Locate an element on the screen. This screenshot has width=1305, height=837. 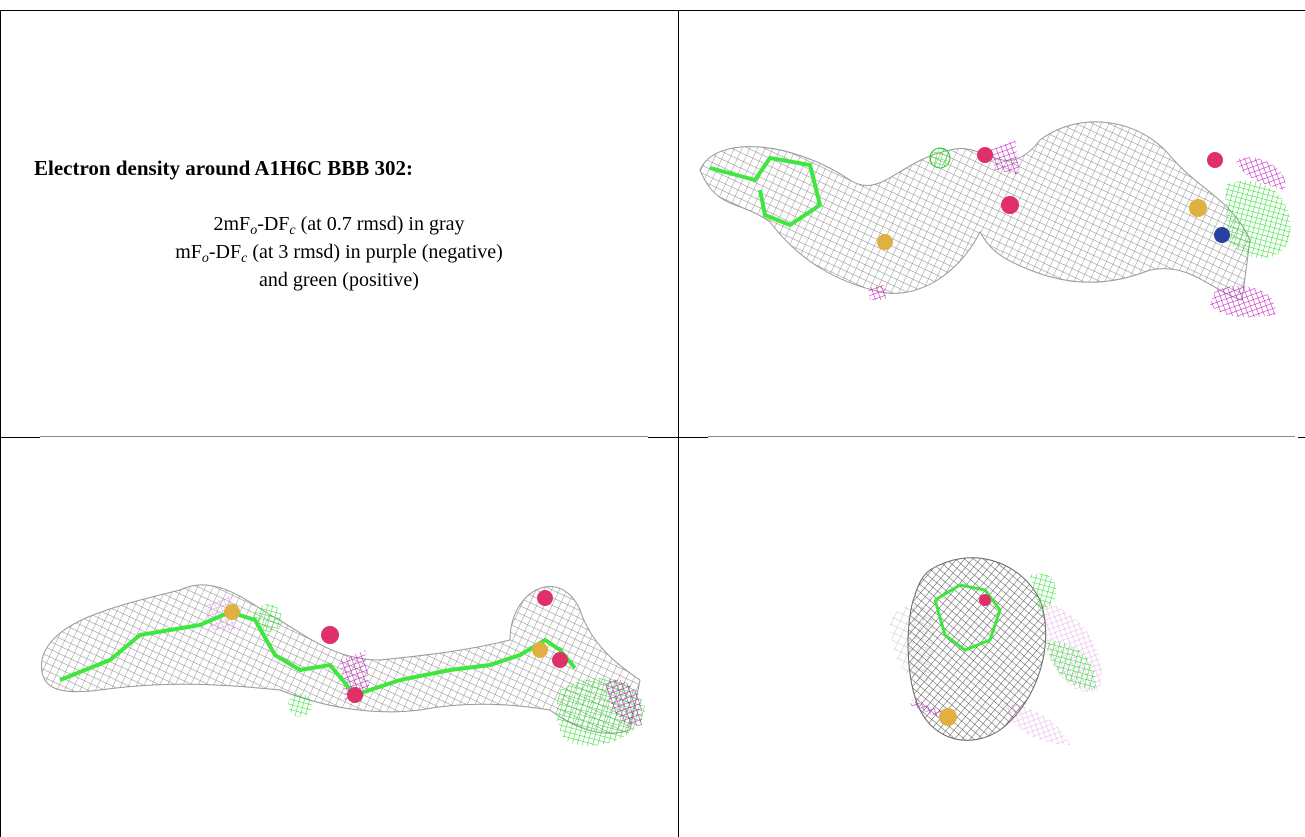
legend-text: (at 0.7 rmsd) in gray is located at coordinates (380, 224).